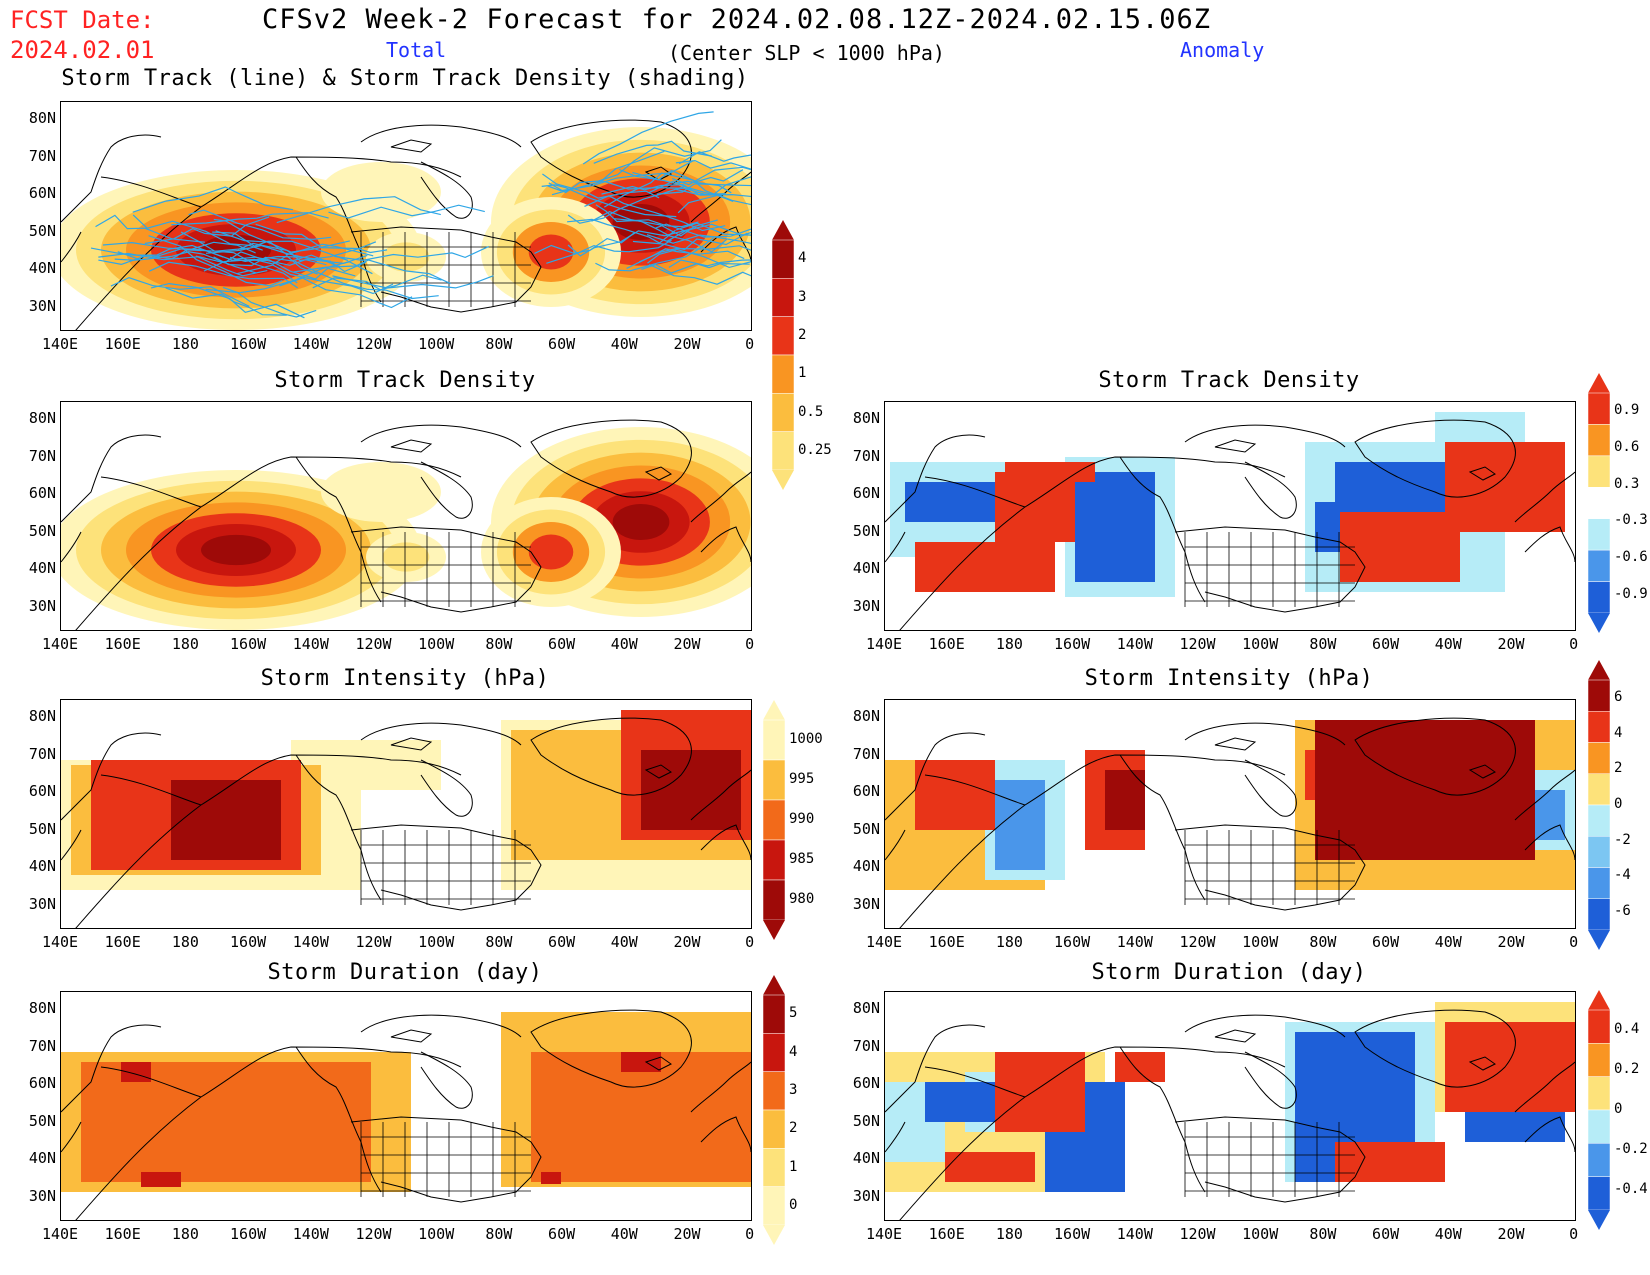 The height and width of the screenshot is (1275, 1650). What do you see at coordinates (406, 257) in the screenshot?
I see `great-plains-density` at bounding box center [406, 257].